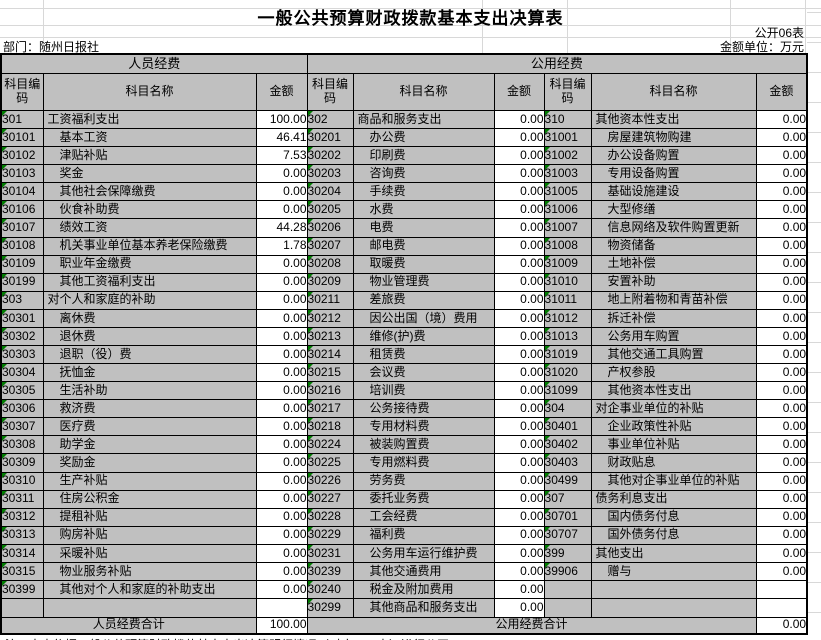 The image size is (821, 640). What do you see at coordinates (149, 463) in the screenshot?
I see `subject-name-cell: 奖励金` at bounding box center [149, 463].